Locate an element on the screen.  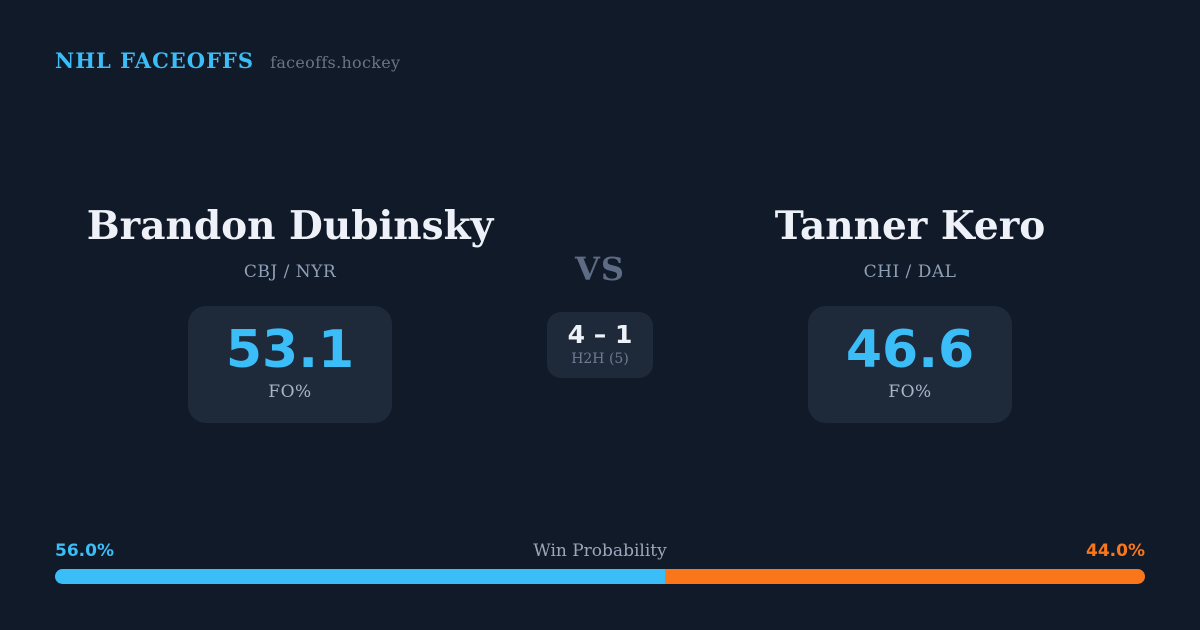
win-probability-bar-right-segment is located at coordinates (905, 576).